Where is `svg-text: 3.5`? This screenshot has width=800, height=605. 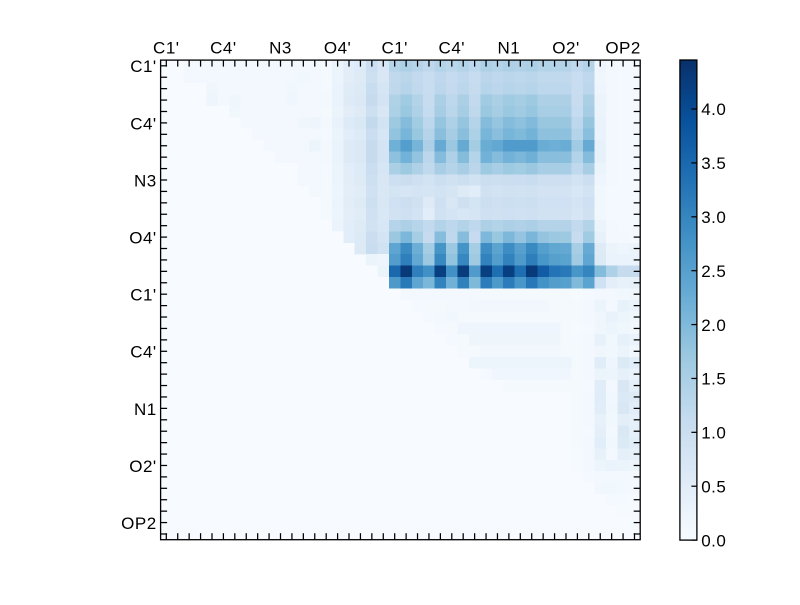
svg-text: 3.5 is located at coordinates (713, 163).